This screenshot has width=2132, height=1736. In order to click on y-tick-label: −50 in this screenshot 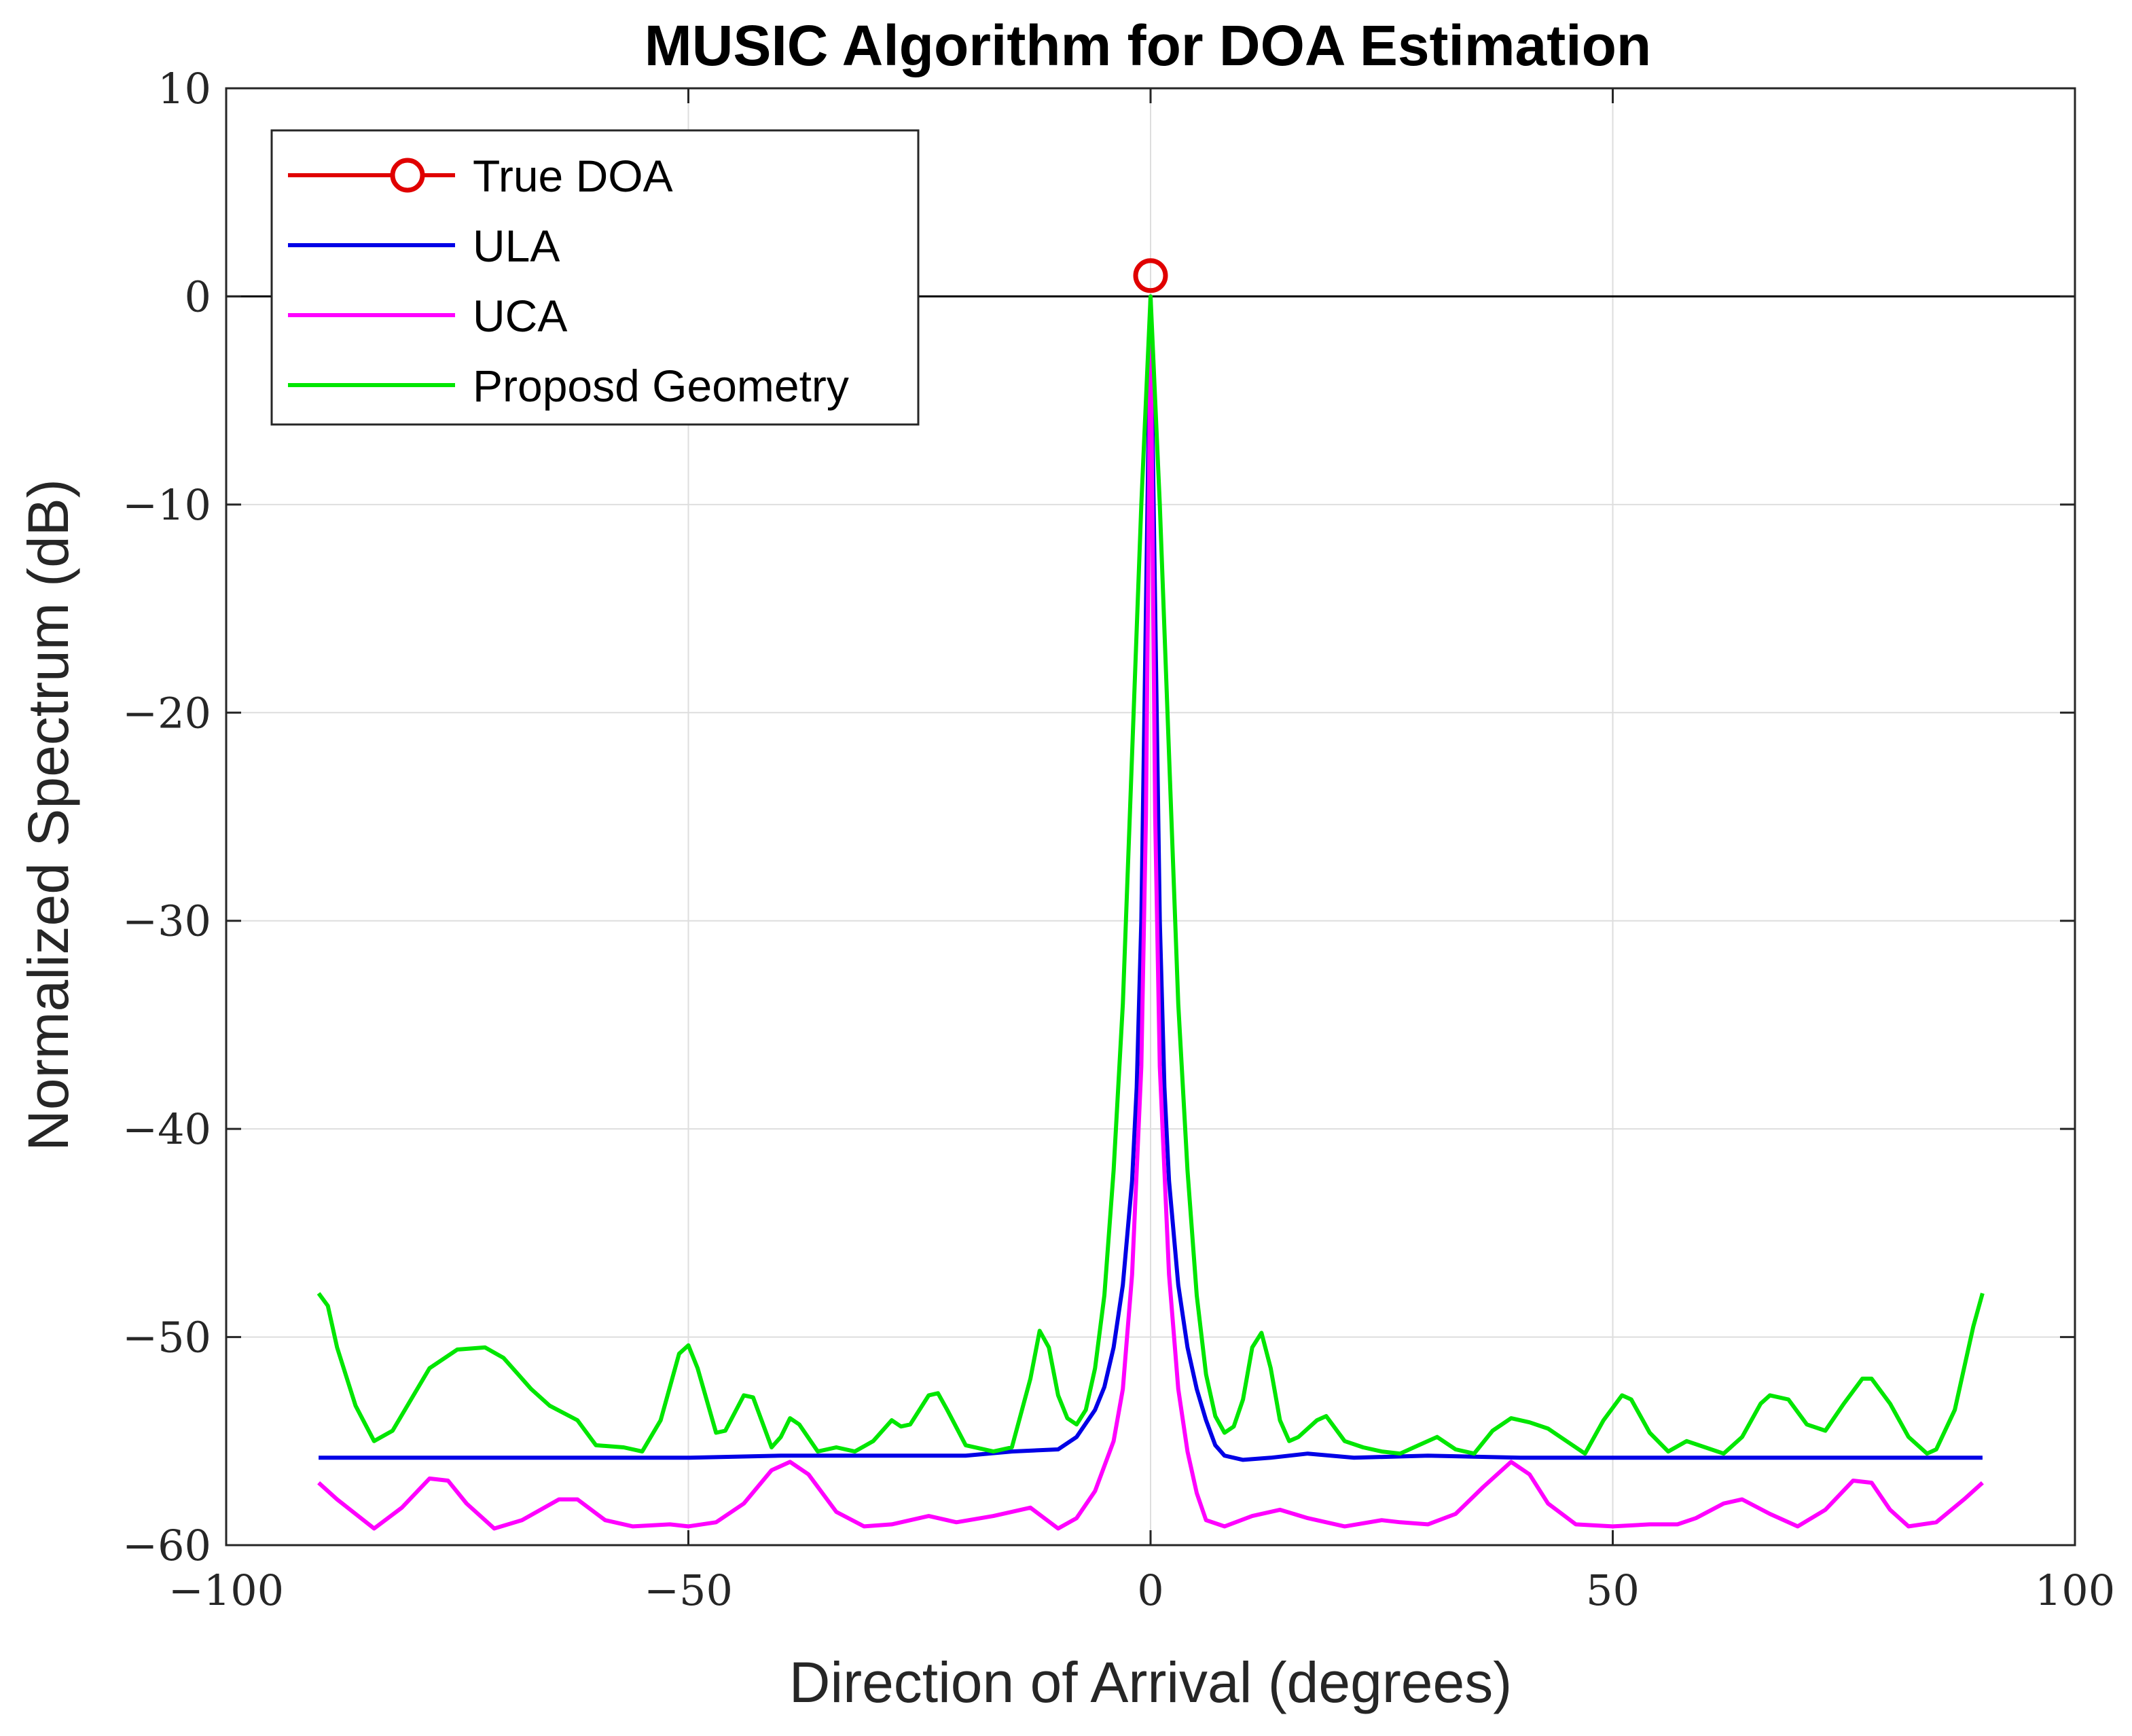, I will do `click(166, 1337)`.